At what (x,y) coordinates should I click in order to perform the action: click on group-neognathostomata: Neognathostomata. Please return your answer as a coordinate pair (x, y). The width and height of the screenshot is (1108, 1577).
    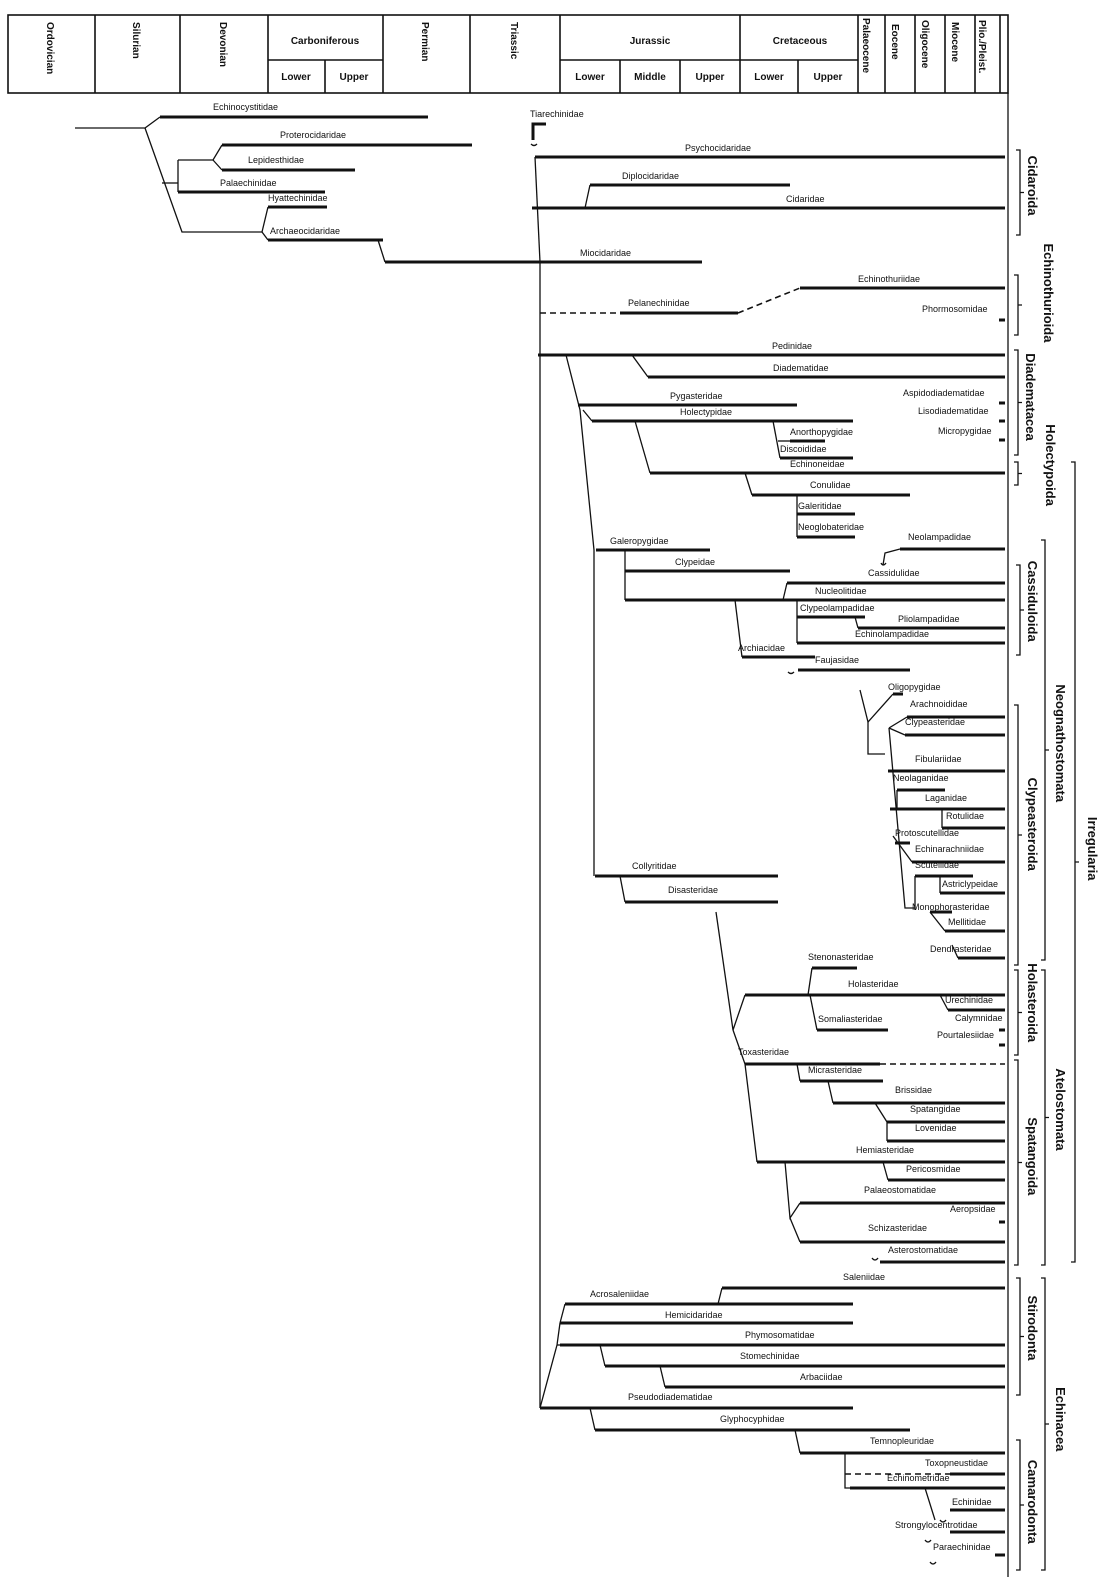
    Looking at the image, I should click on (1054, 750).